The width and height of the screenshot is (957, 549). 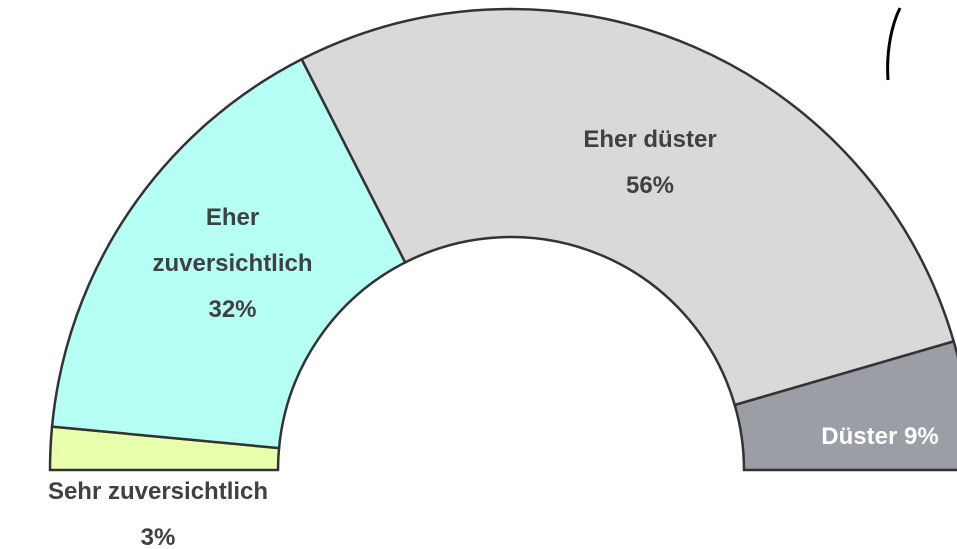 I want to click on value-label: 9%, so click(x=921, y=436).